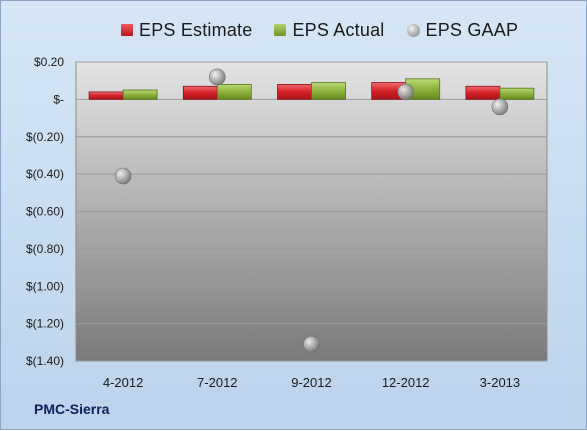 The image size is (587, 431). What do you see at coordinates (72, 409) in the screenshot?
I see `company-label: PMC-Sierra` at bounding box center [72, 409].